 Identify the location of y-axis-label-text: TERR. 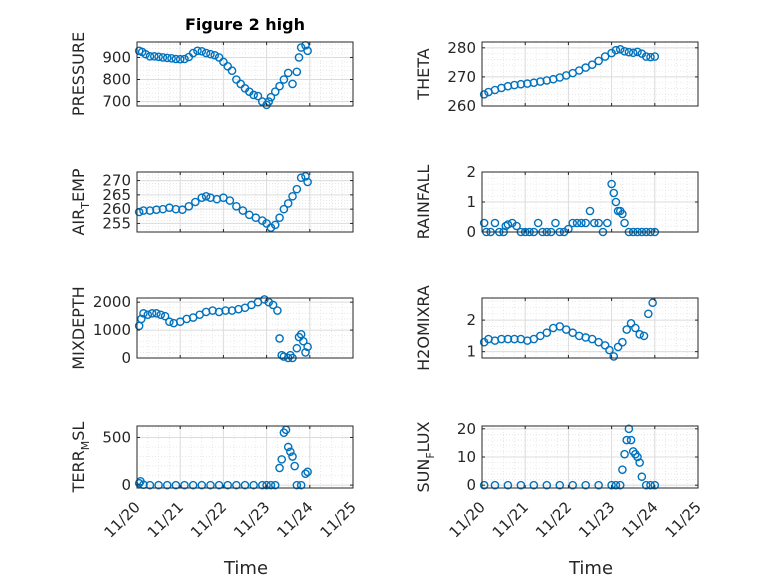
(78, 471).